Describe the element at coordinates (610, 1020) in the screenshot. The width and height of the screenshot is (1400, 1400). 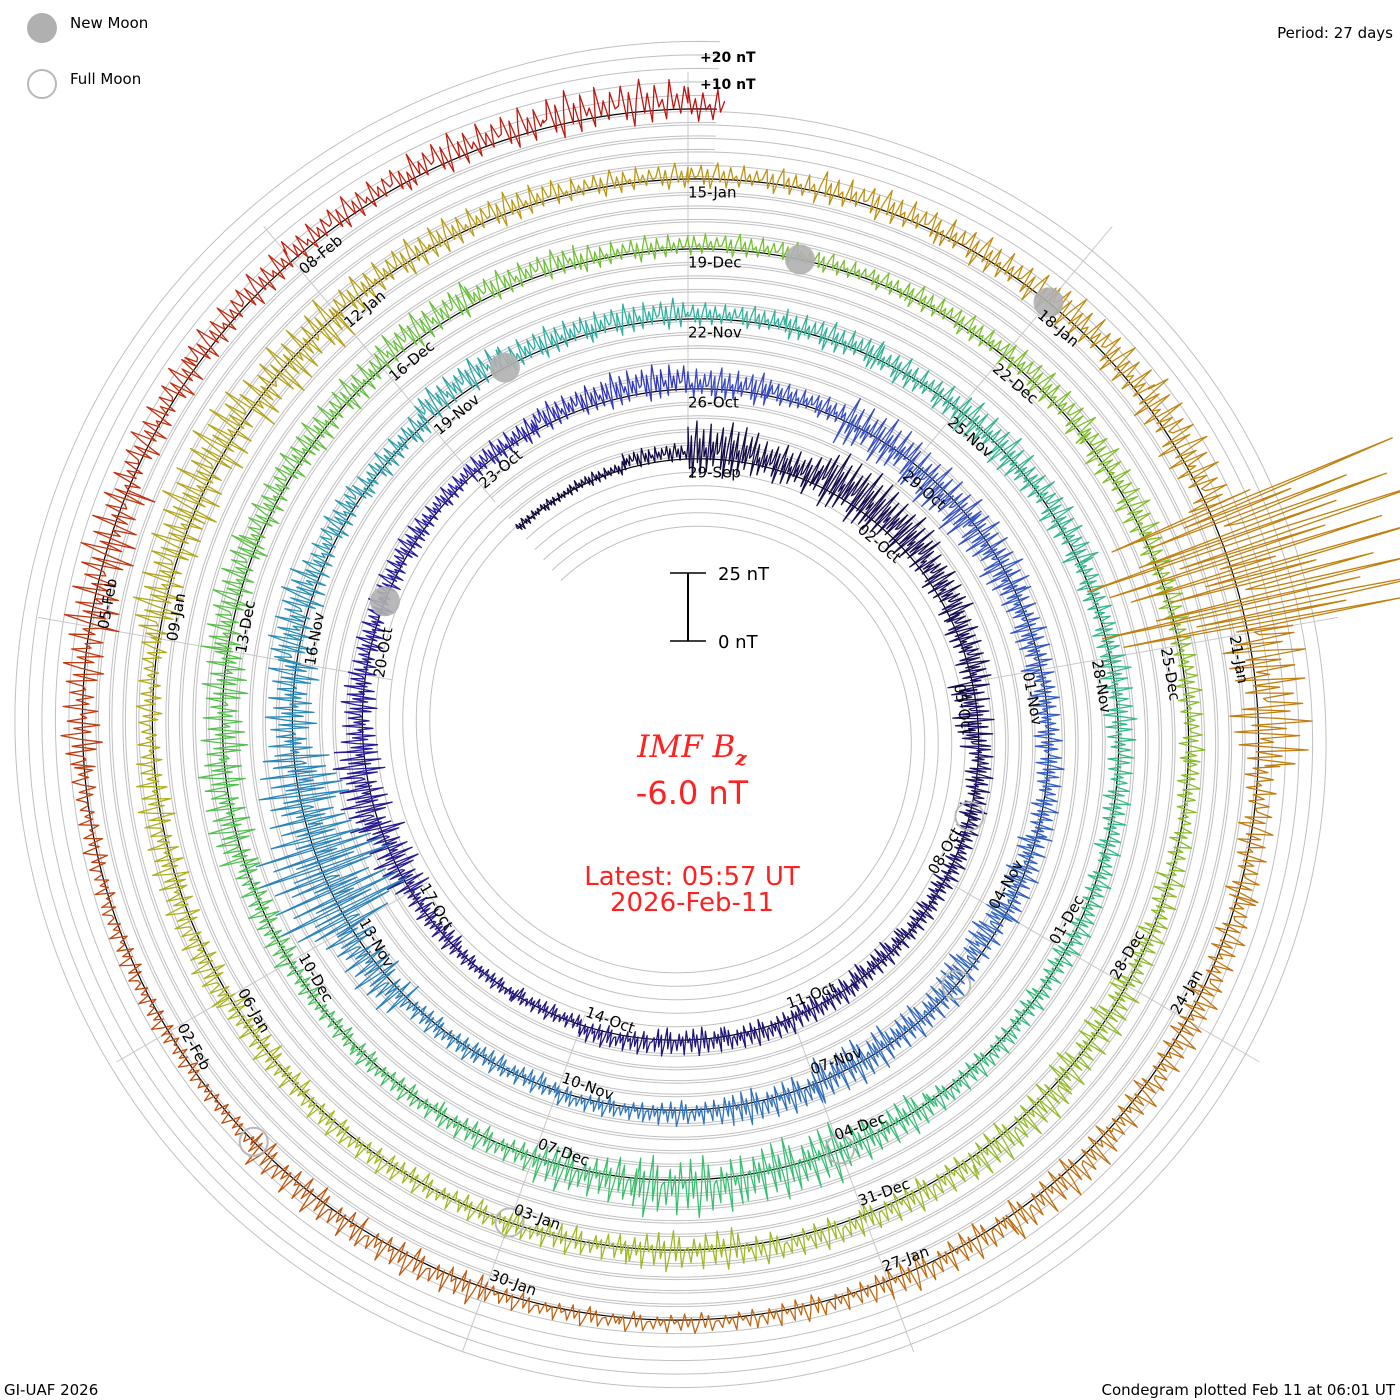
I see `date-label: 14-Oct` at that location.